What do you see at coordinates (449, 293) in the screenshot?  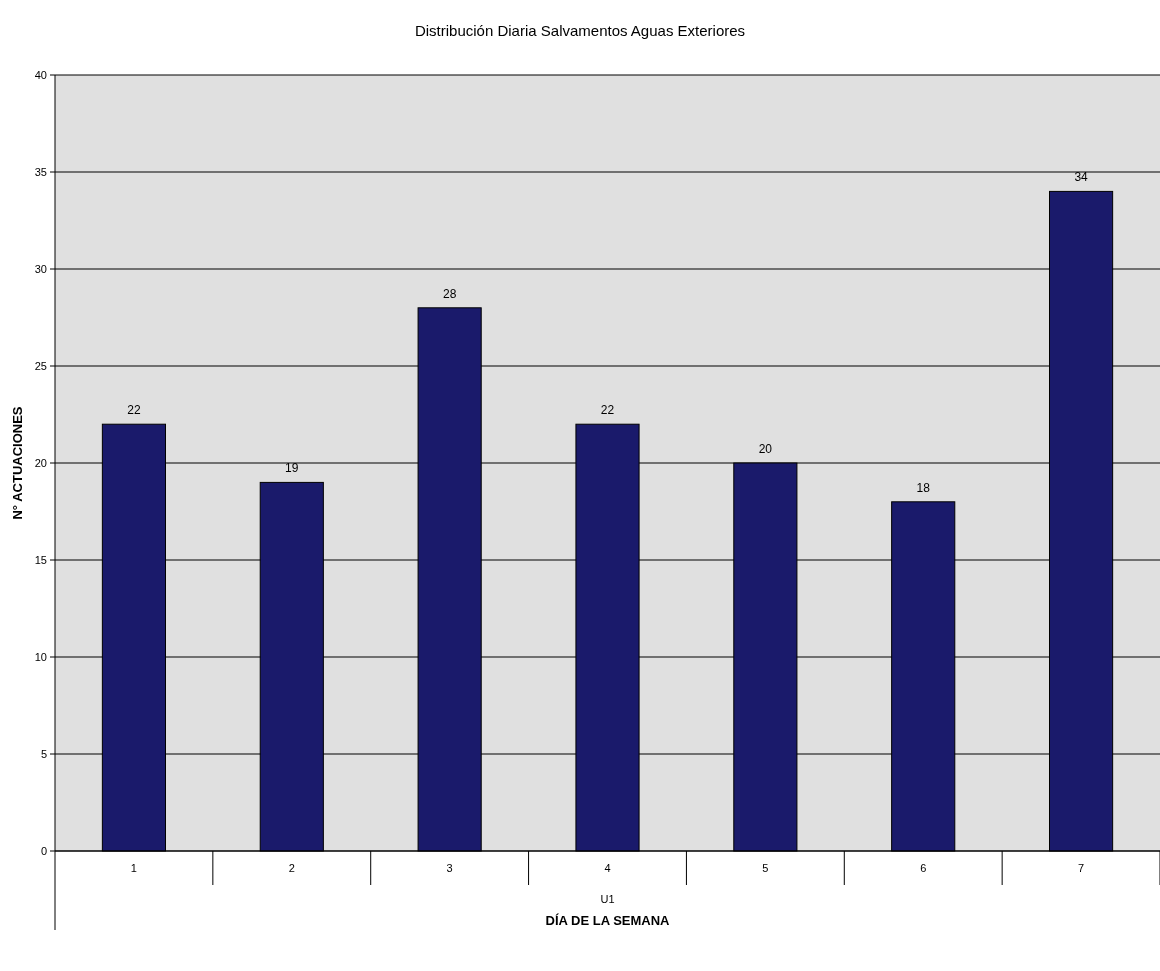 I see `data-label: 28` at bounding box center [449, 293].